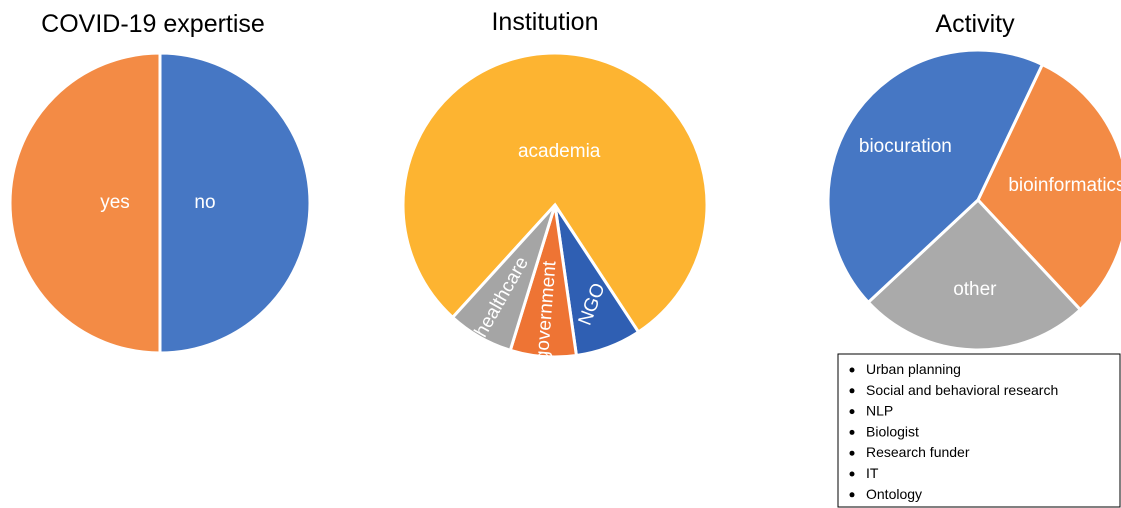 This screenshot has height=508, width=1121. Describe the element at coordinates (918, 452) in the screenshot. I see `legend-box-item: Research funder` at that location.